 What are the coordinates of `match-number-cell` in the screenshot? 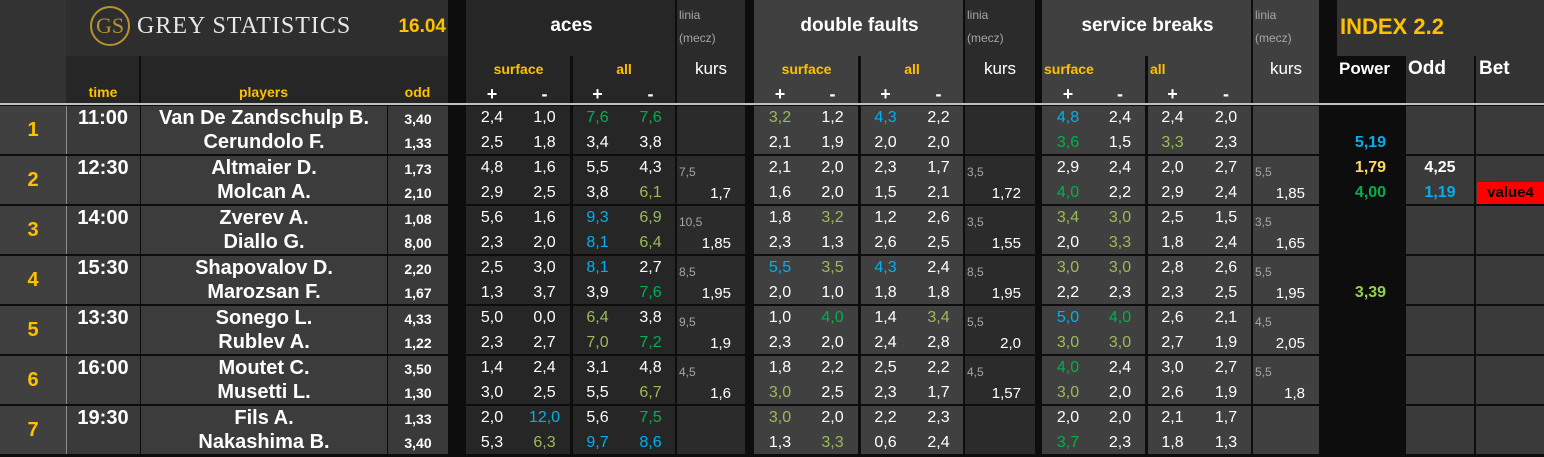 It's located at (33, 180).